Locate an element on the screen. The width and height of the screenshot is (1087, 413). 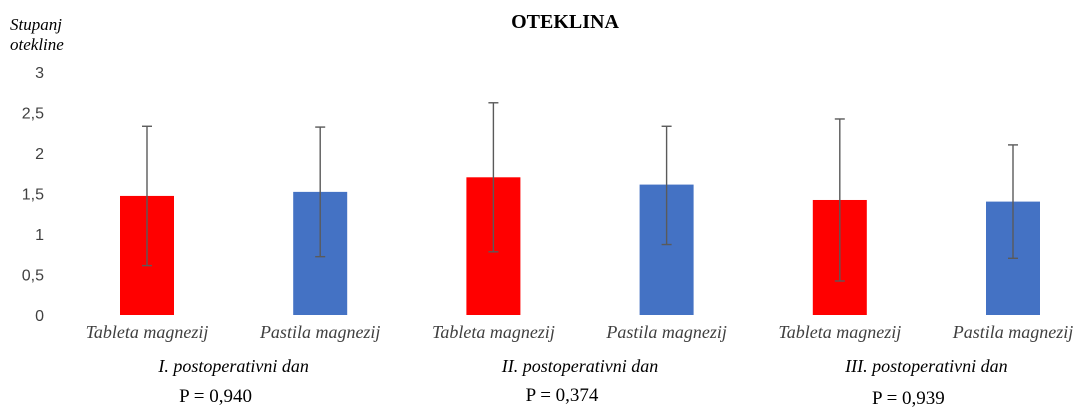
y-axis-ticks: 0 0,5 1 1,5 2 2,5 3 is located at coordinates (33, 195).